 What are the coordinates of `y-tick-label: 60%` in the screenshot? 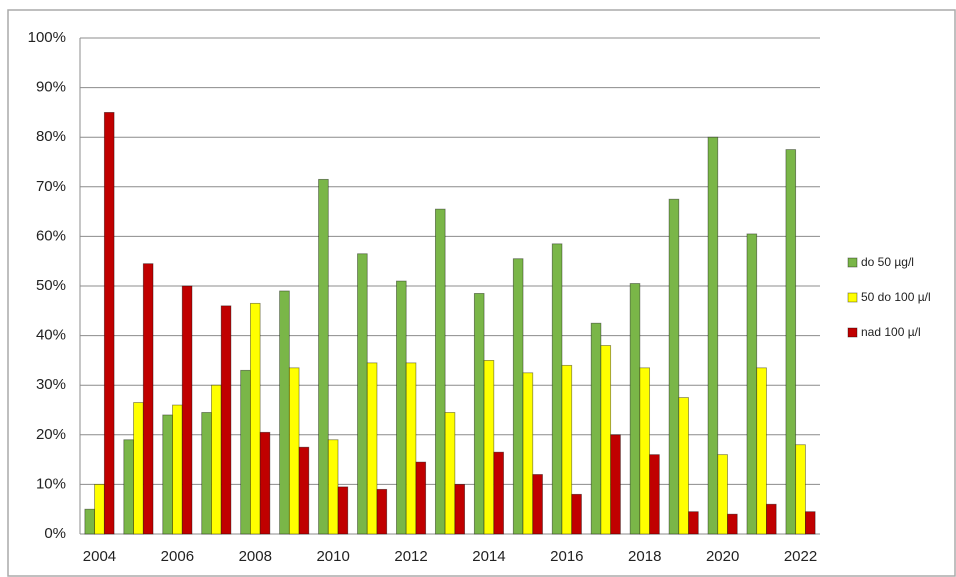 It's located at (51, 235).